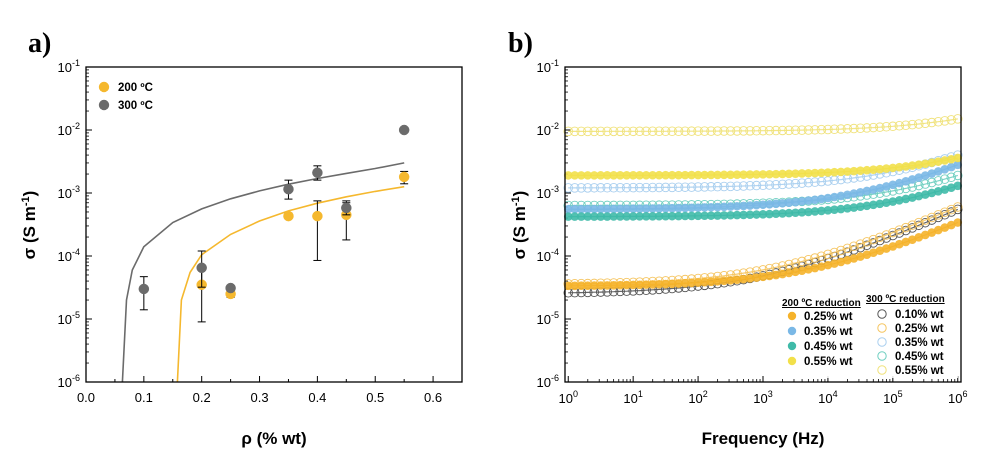 This screenshot has height=461, width=994. What do you see at coordinates (202, 397) in the screenshot?
I see `panel-a-xtick-label: 0.2` at bounding box center [202, 397].